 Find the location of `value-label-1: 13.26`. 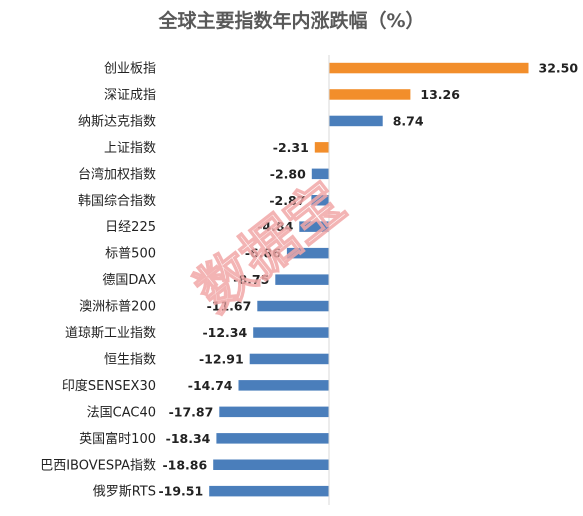

value-label-1: 13.26 is located at coordinates (440, 94).